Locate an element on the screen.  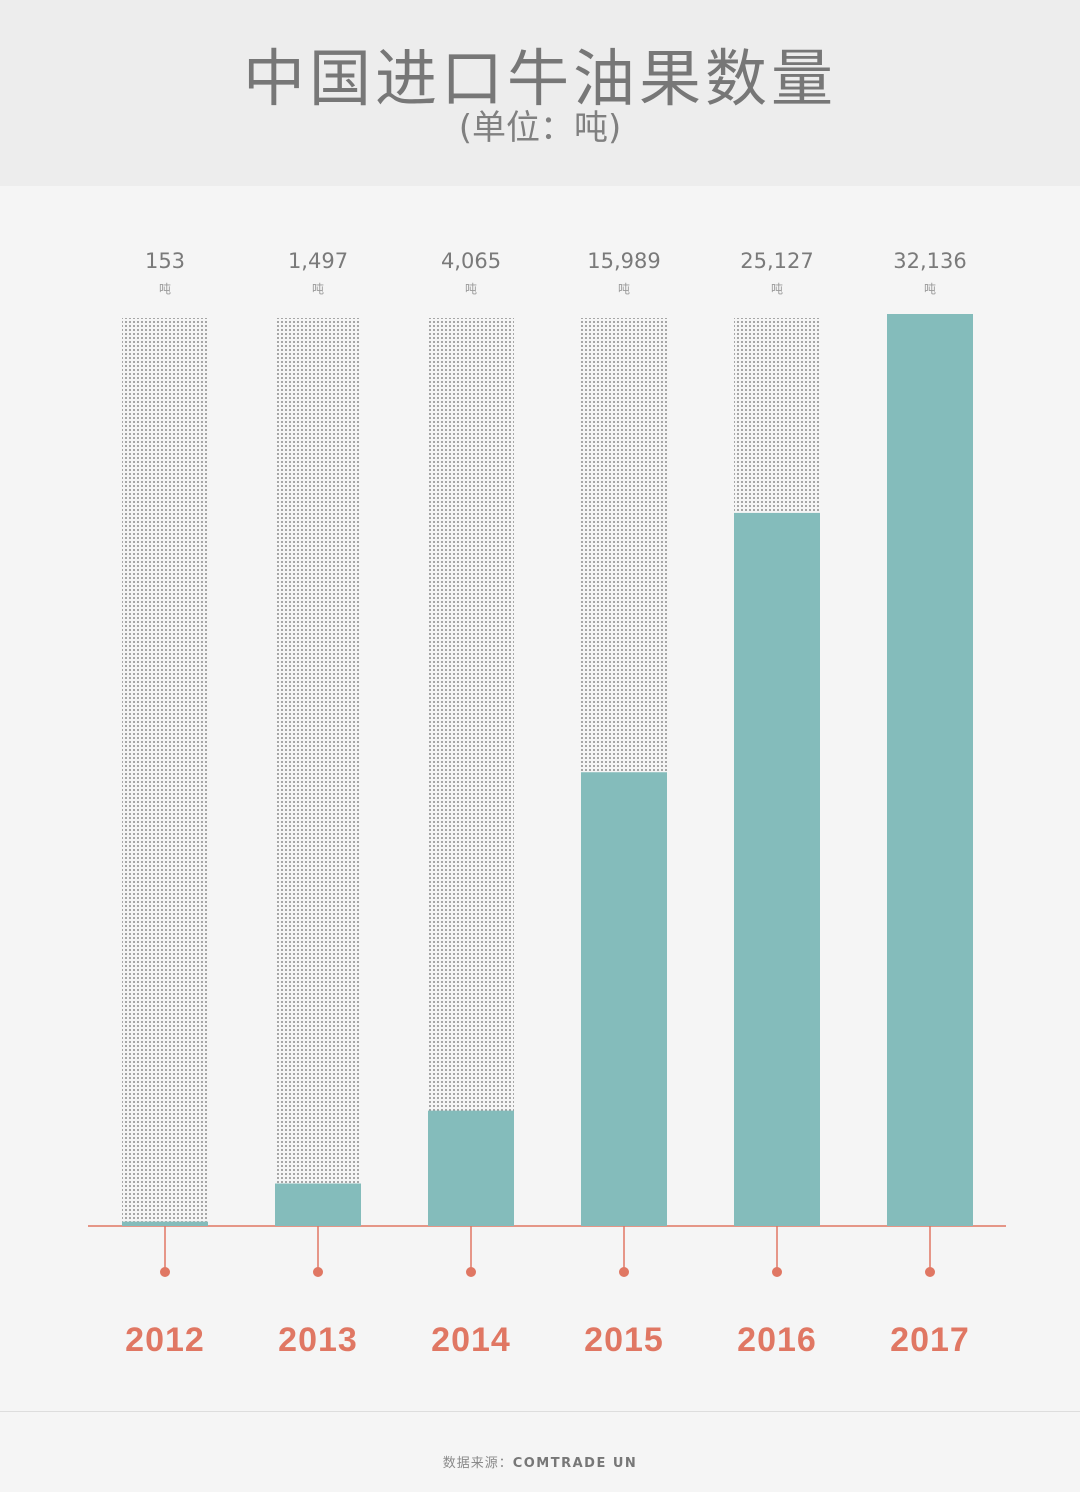
unit-label-2013: 吨 is located at coordinates (318, 289).